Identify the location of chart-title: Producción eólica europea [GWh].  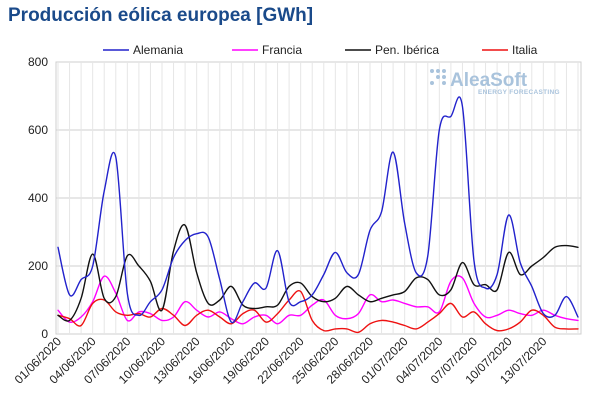
(161, 15).